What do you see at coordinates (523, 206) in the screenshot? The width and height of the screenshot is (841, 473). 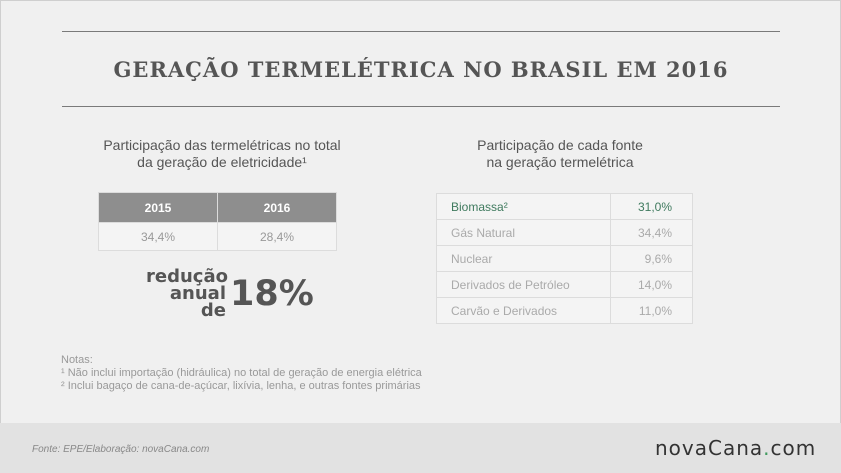 I see `source-name: Biomassa²` at bounding box center [523, 206].